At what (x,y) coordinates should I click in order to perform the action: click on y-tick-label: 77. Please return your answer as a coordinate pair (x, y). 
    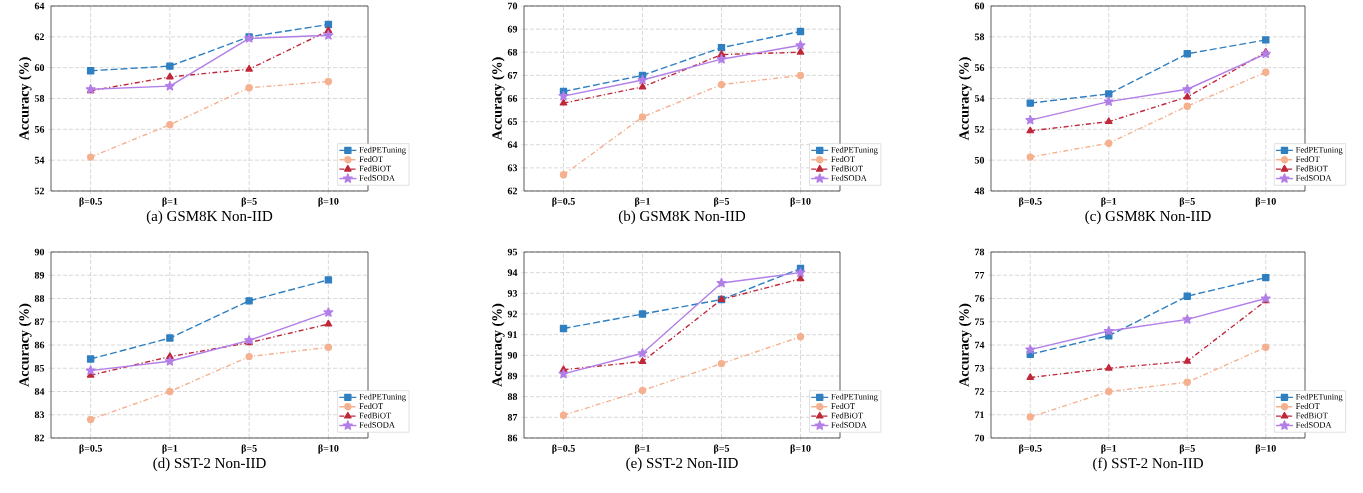
    Looking at the image, I should click on (980, 275).